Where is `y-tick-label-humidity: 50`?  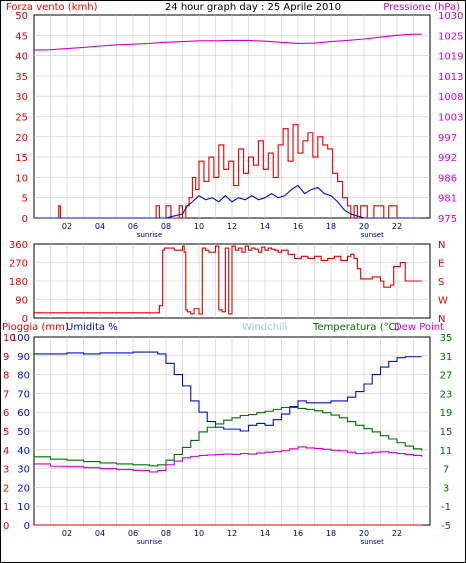
y-tick-label-humidity: 50 is located at coordinates (23, 432).